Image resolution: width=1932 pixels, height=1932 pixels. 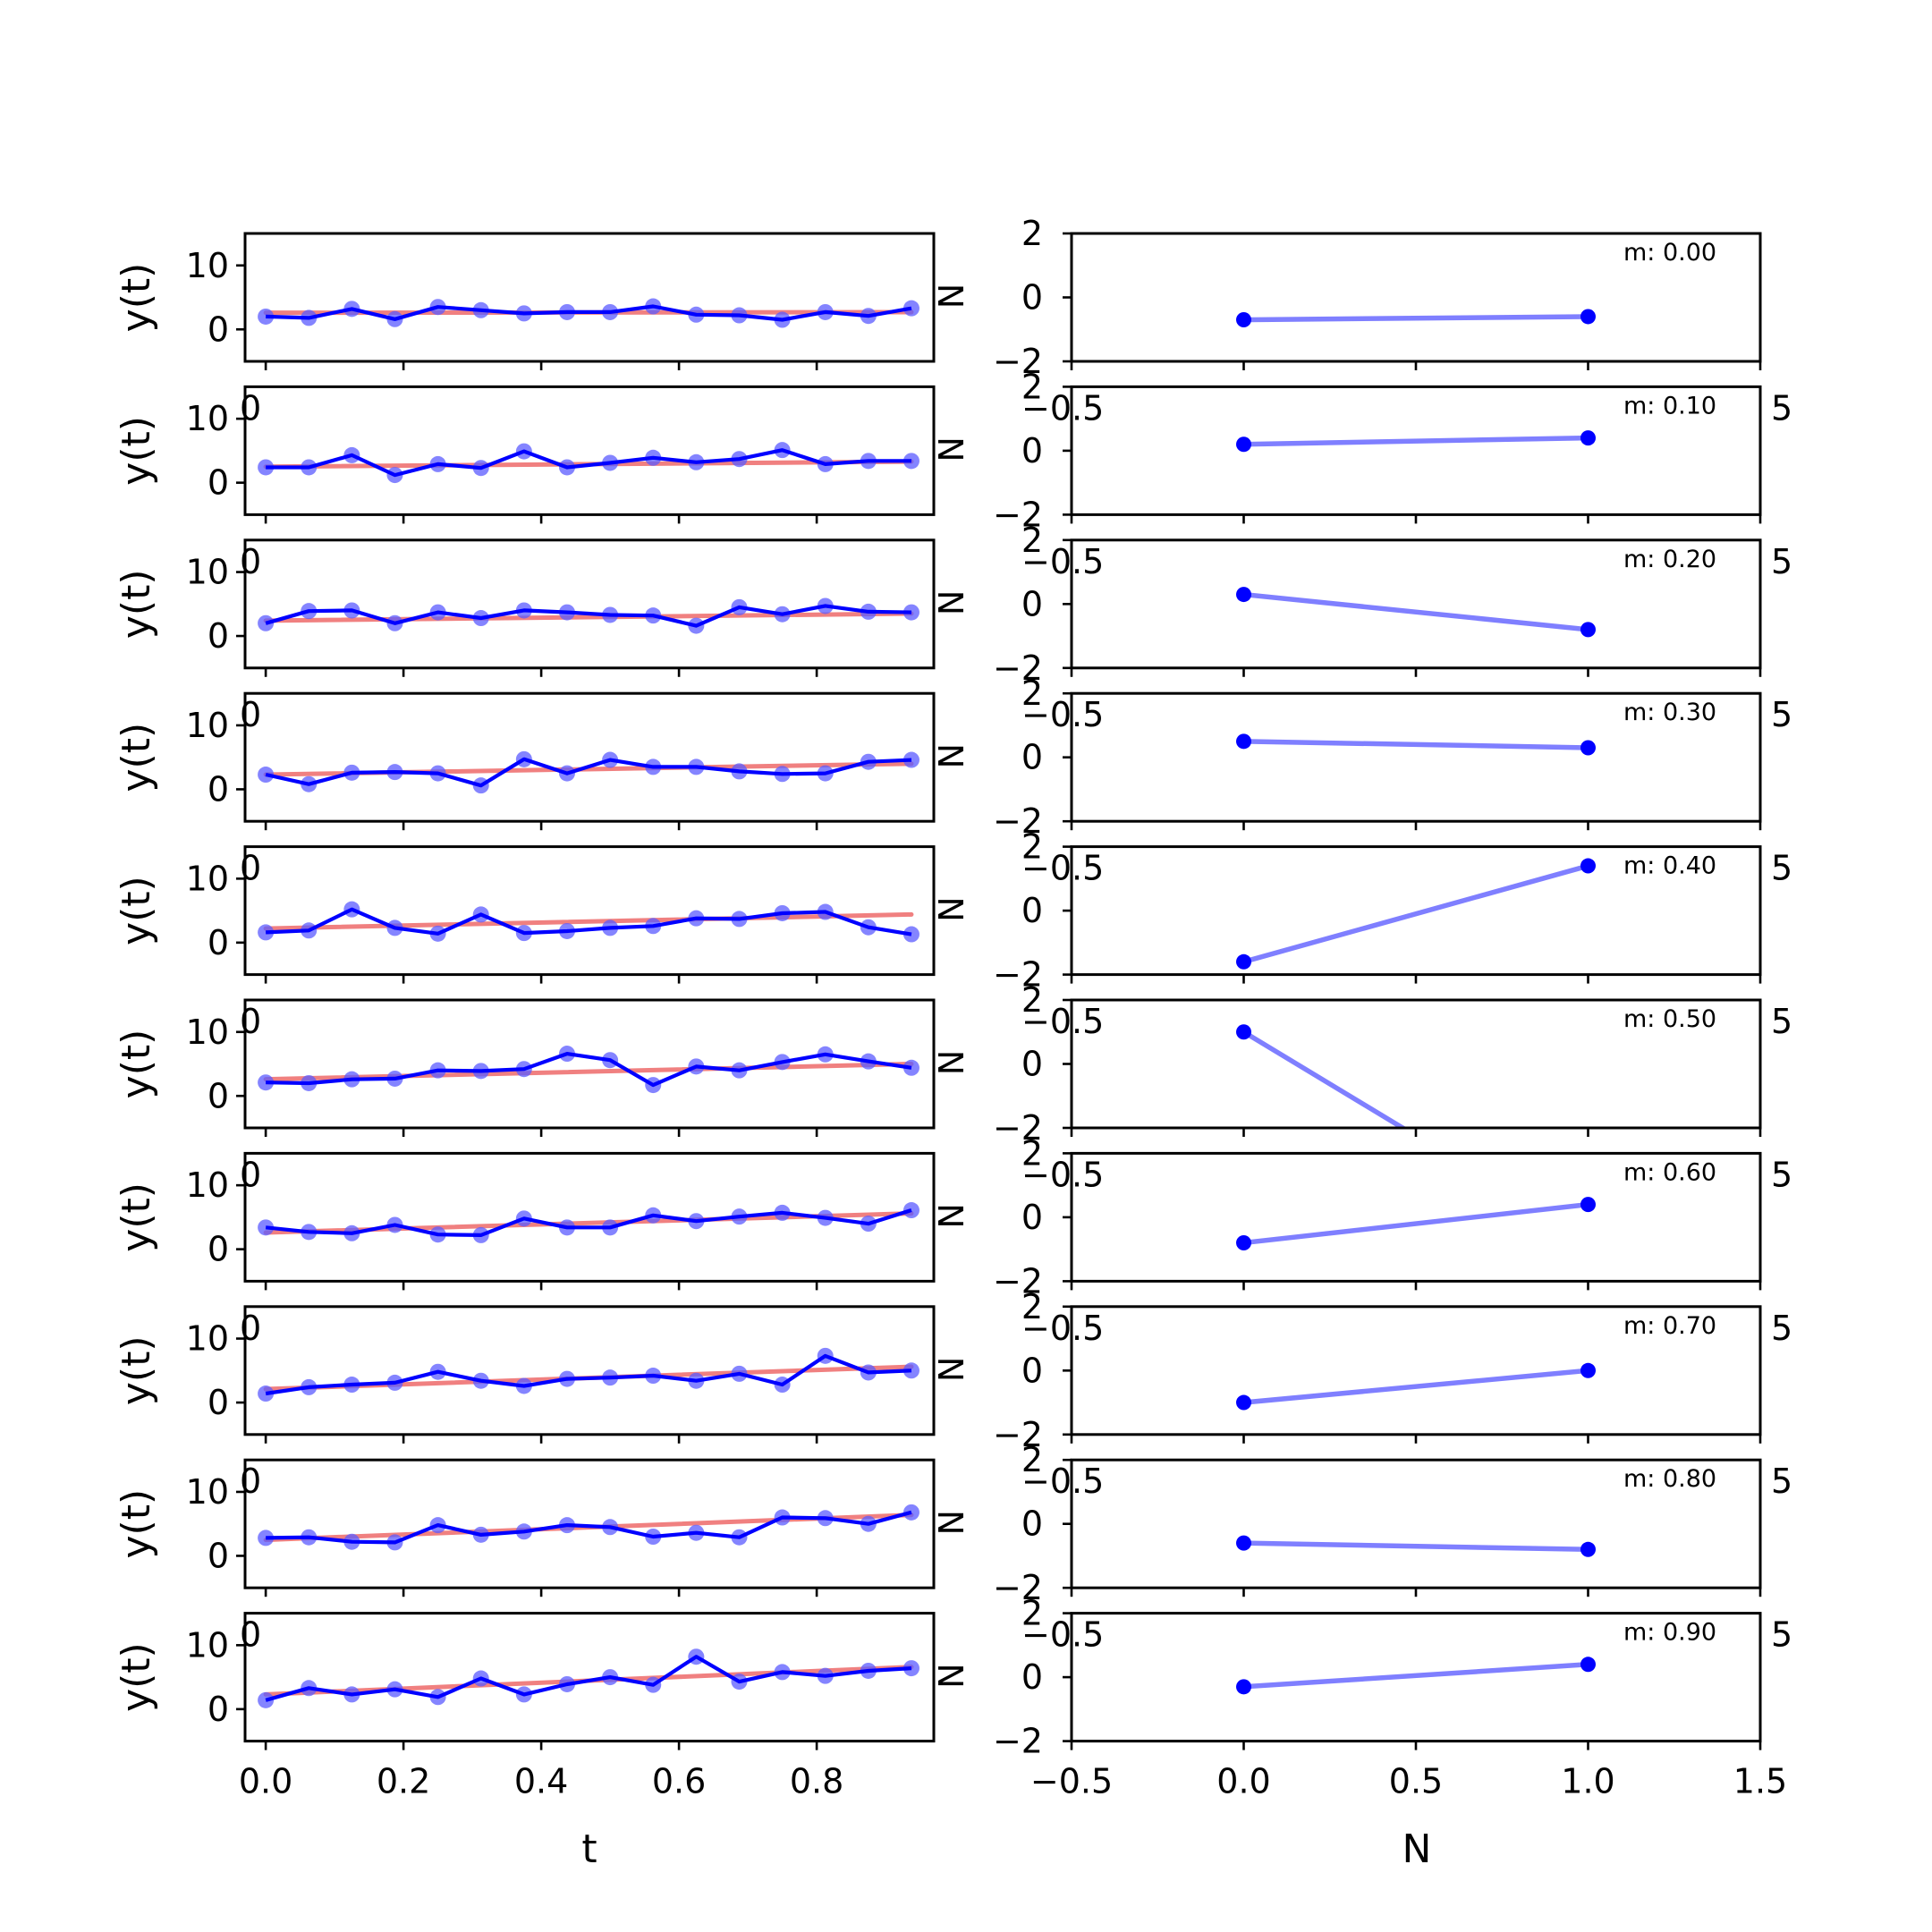 I want to click on left-xtick-label: 0.2, so click(x=403, y=1781).